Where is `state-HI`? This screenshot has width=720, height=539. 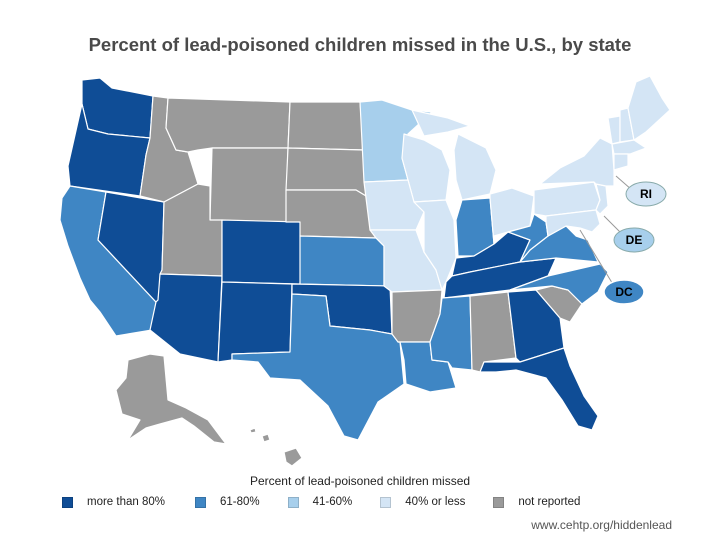 state-HI is located at coordinates (293, 457).